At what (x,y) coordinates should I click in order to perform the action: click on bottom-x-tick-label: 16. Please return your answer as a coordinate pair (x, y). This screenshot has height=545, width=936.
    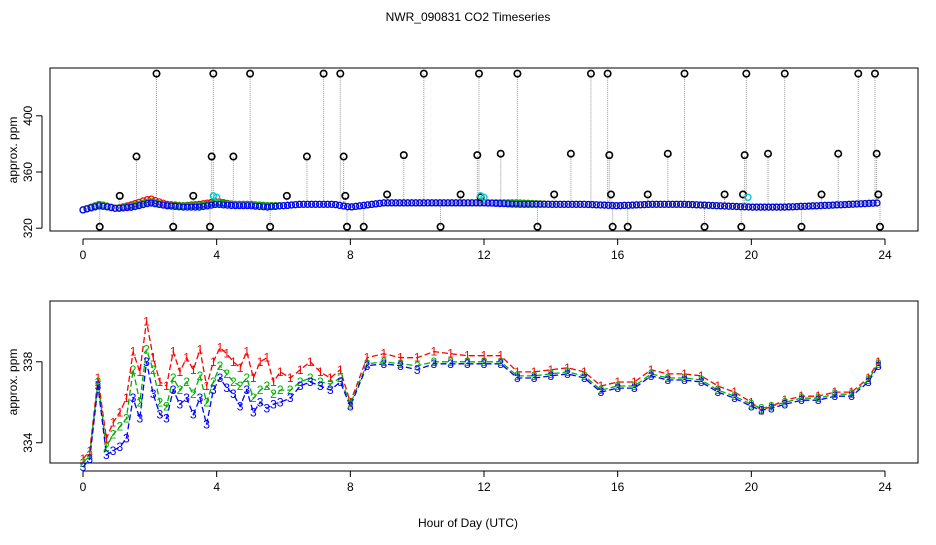
    Looking at the image, I should click on (618, 487).